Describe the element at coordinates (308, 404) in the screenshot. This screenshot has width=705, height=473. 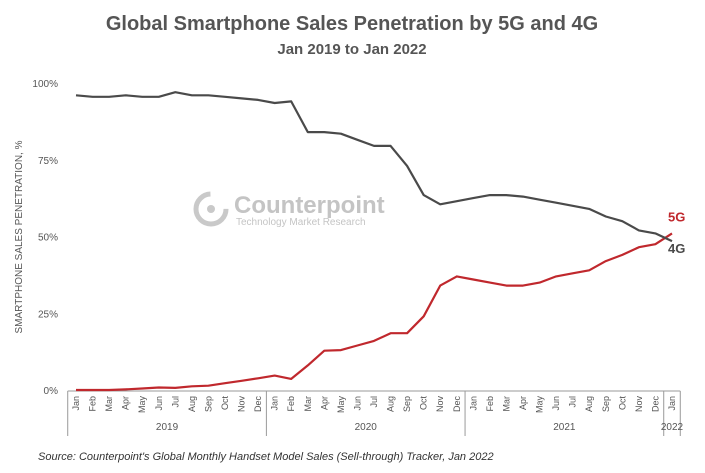
I see `x-tick-label-14: Mar` at that location.